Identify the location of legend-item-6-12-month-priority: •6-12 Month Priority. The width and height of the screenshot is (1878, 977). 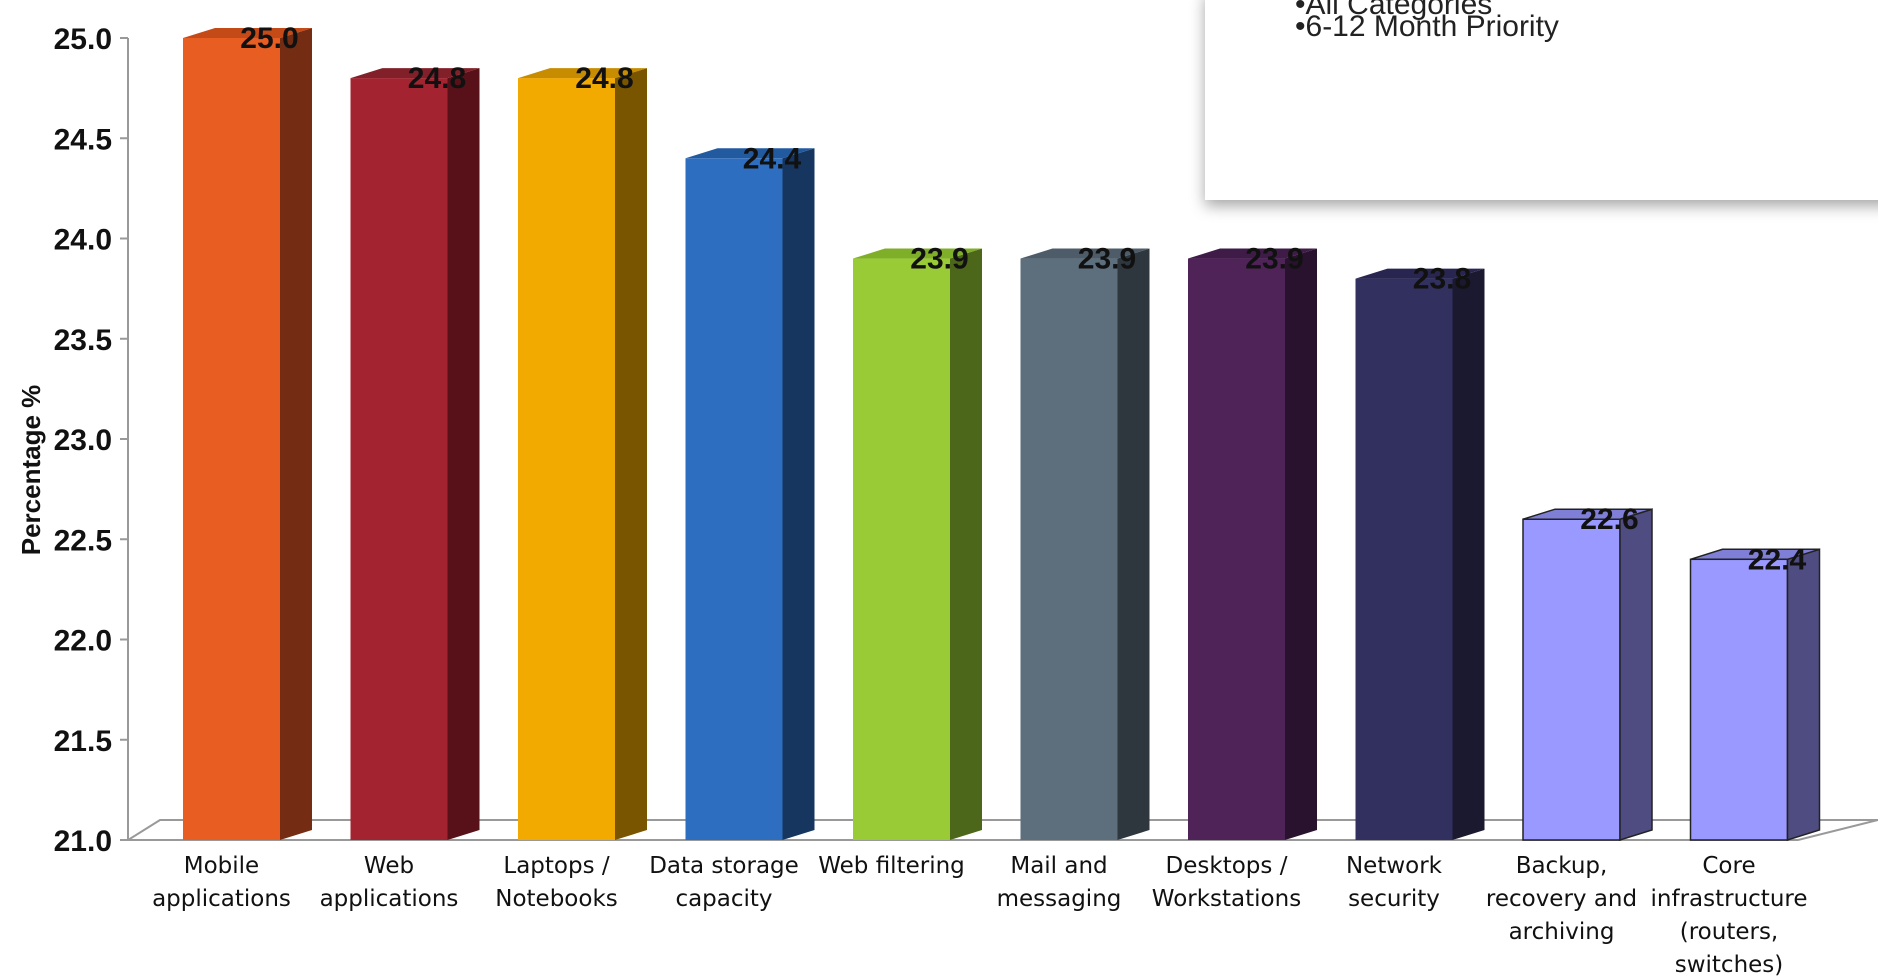
(1427, 26).